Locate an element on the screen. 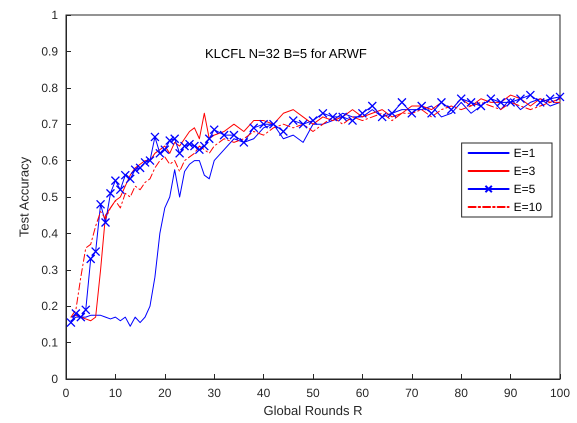 The height and width of the screenshot is (423, 577). y-tick-label: 0.1 is located at coordinates (49, 343).